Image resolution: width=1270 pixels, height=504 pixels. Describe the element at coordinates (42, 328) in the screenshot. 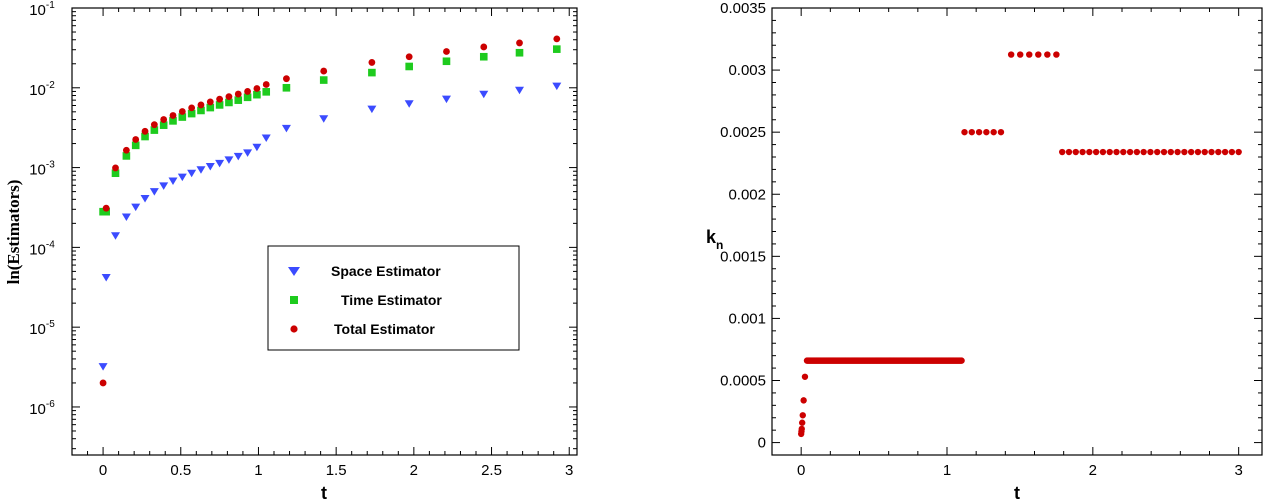

I see `left-y-tick-label: 10⁻⁵` at that location.